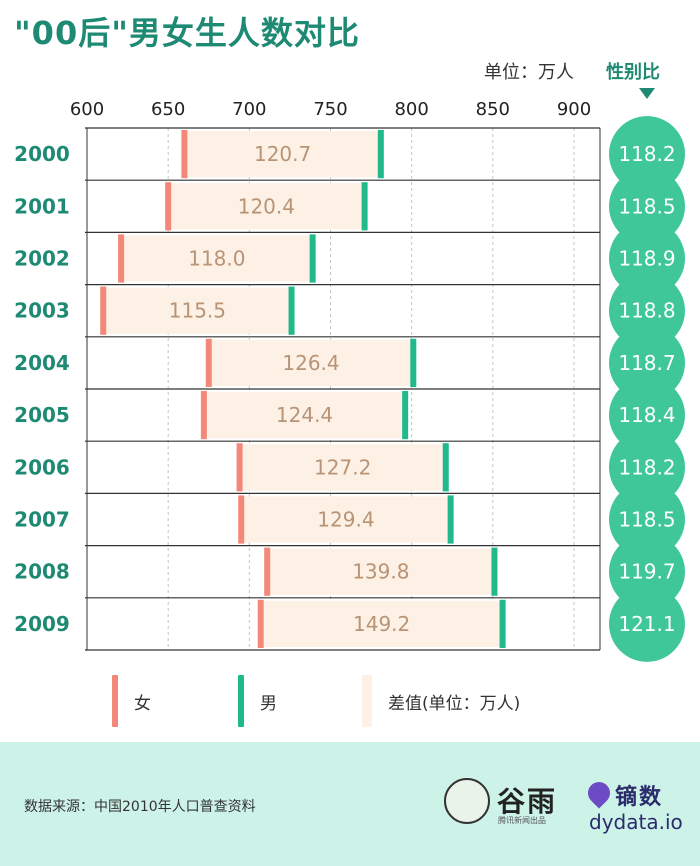  I want to click on year-label: 2001, so click(42, 206).